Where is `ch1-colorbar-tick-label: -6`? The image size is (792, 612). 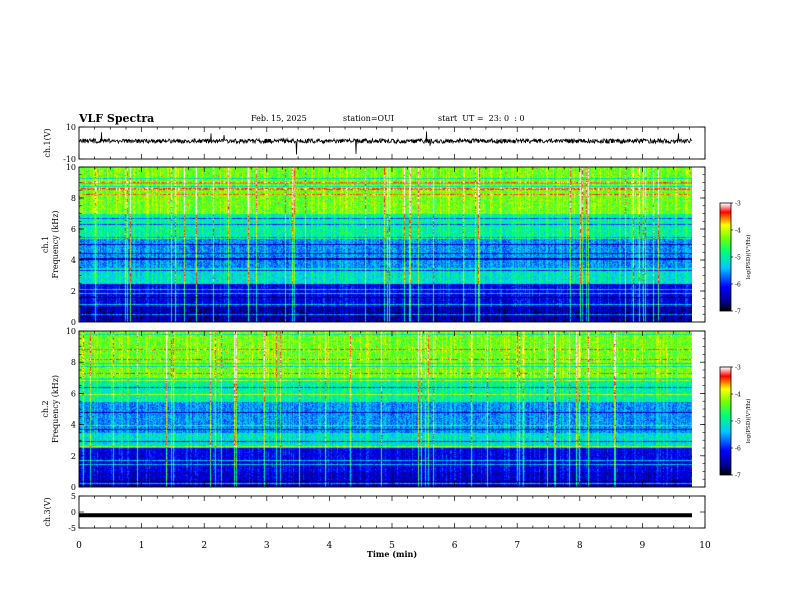
ch1-colorbar-tick-label: -6 is located at coordinates (738, 285).